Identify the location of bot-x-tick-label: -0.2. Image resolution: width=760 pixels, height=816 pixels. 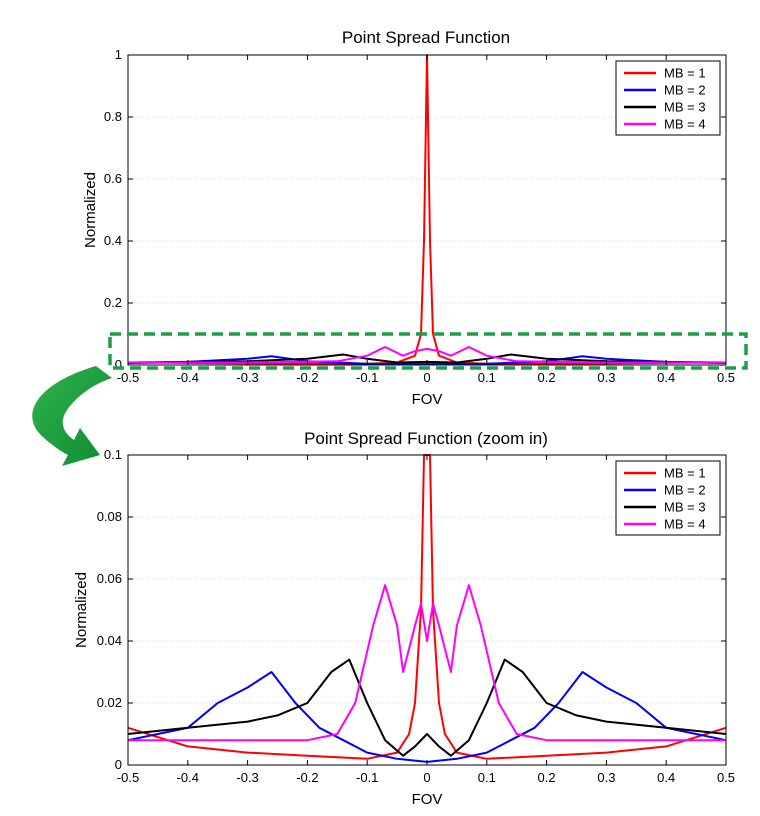
(307, 777).